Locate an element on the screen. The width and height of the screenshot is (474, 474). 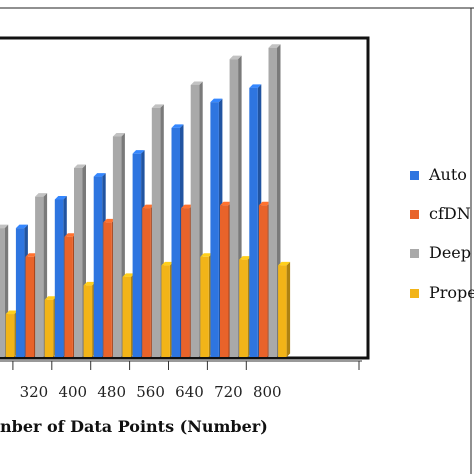
legend-swatch-auto is located at coordinates (414, 175).